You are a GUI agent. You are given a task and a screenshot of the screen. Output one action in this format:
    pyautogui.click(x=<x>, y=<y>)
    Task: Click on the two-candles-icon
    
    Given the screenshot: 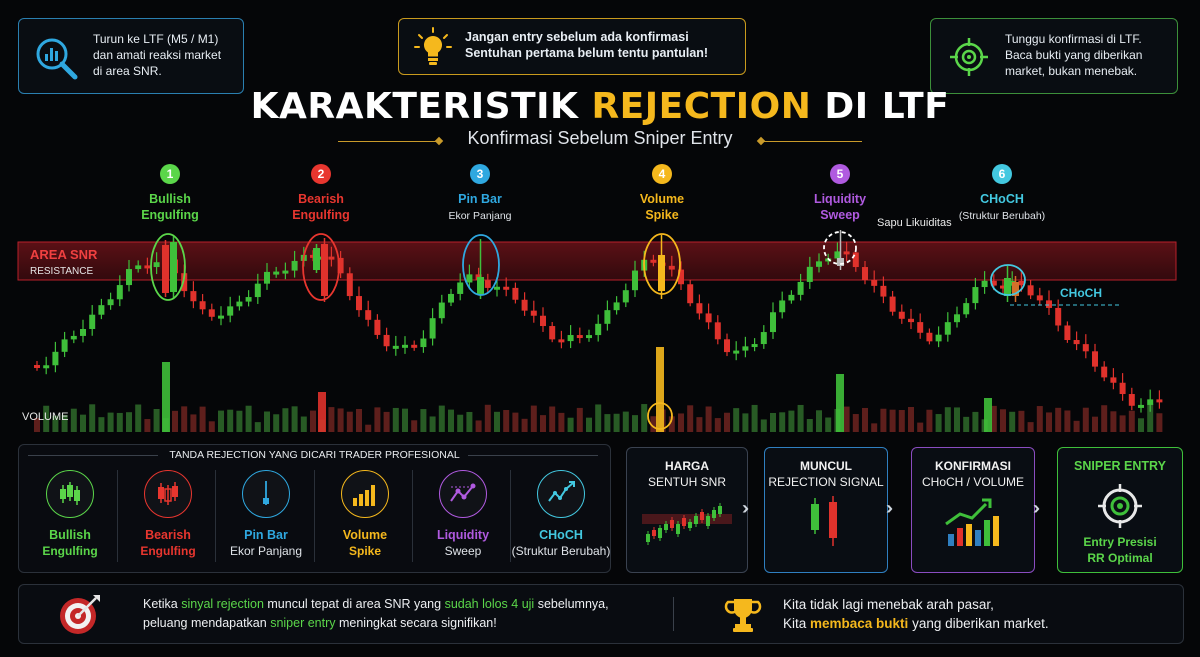 What is the action you would take?
    pyautogui.click(x=824, y=521)
    